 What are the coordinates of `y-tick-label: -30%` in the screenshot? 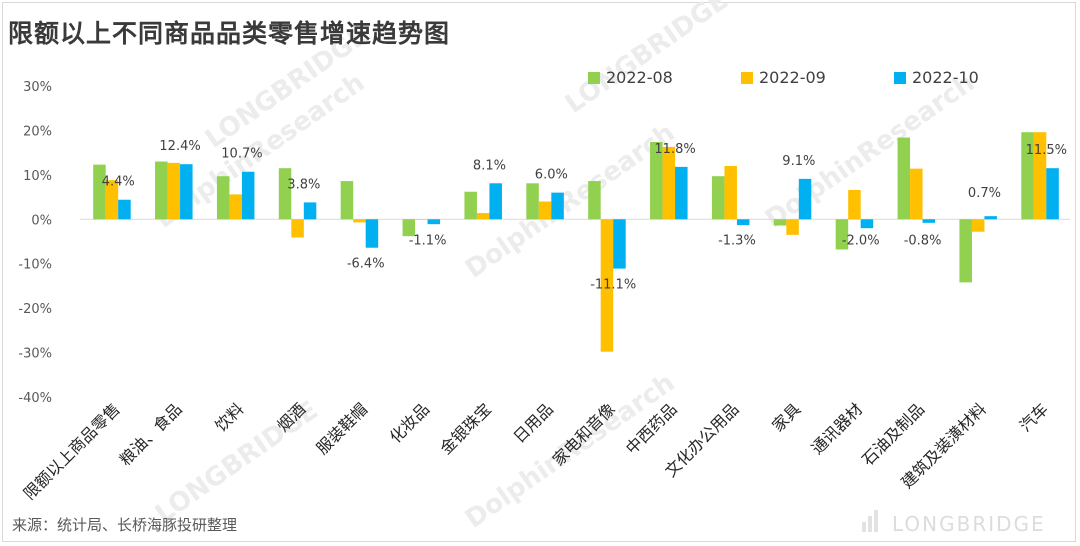 It's located at (35, 354).